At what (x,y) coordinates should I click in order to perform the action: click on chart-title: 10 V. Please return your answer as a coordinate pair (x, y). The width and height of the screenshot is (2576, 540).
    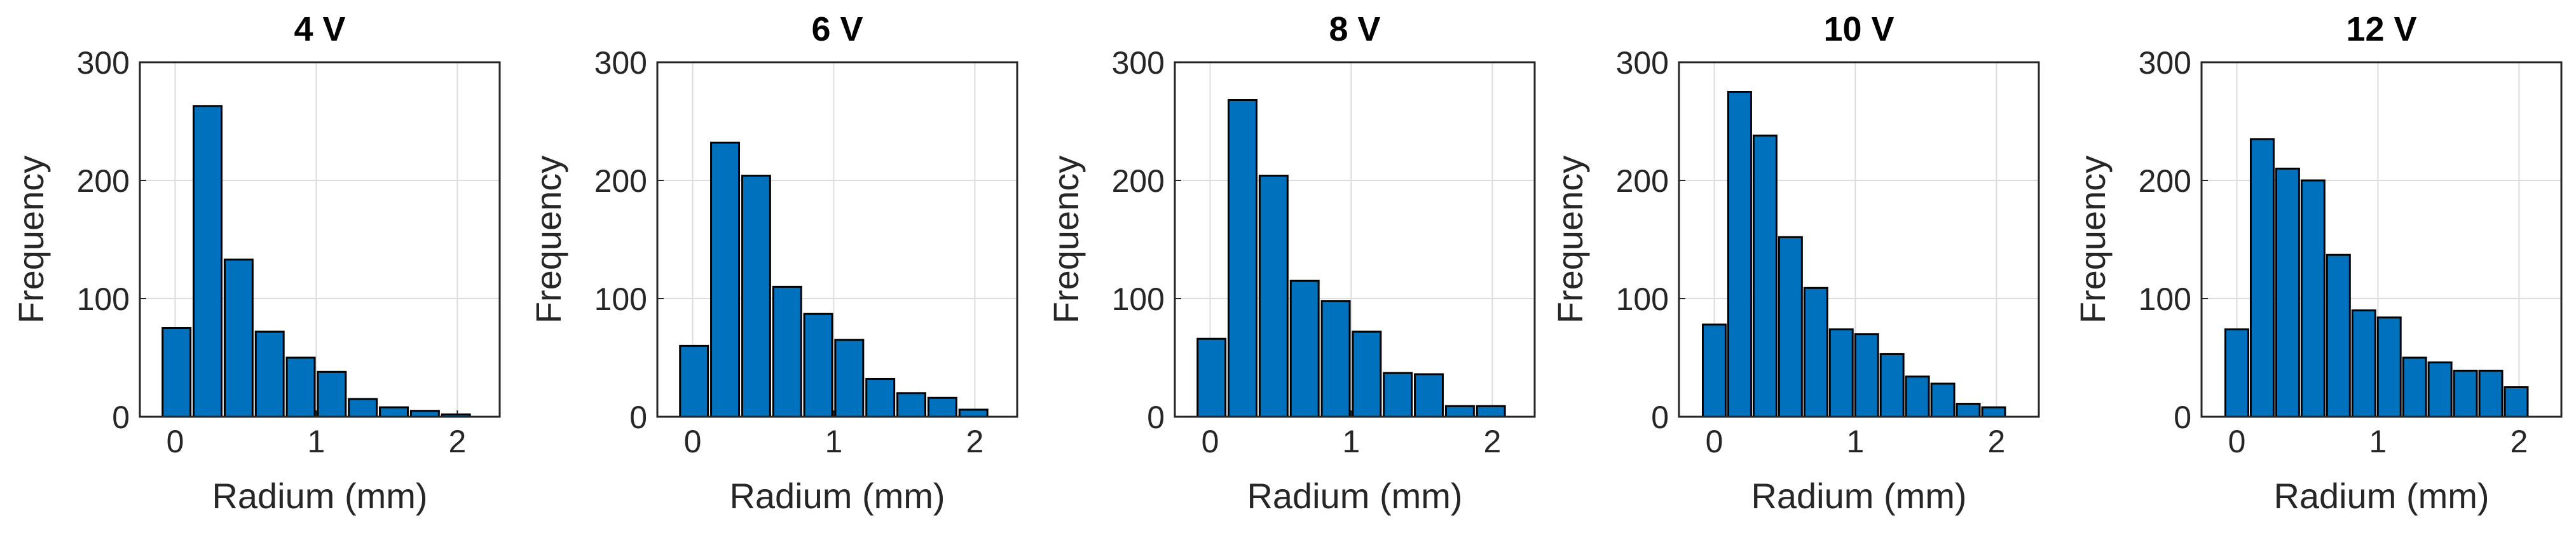
    Looking at the image, I should click on (1859, 29).